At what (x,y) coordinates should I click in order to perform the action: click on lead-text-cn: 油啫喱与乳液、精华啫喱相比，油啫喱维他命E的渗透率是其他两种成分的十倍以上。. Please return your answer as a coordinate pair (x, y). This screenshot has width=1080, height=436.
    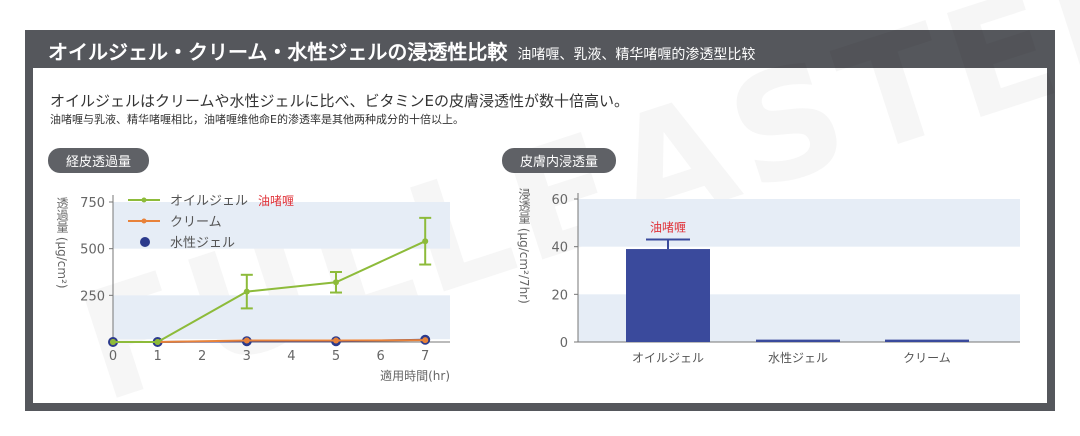
    Looking at the image, I should click on (257, 119).